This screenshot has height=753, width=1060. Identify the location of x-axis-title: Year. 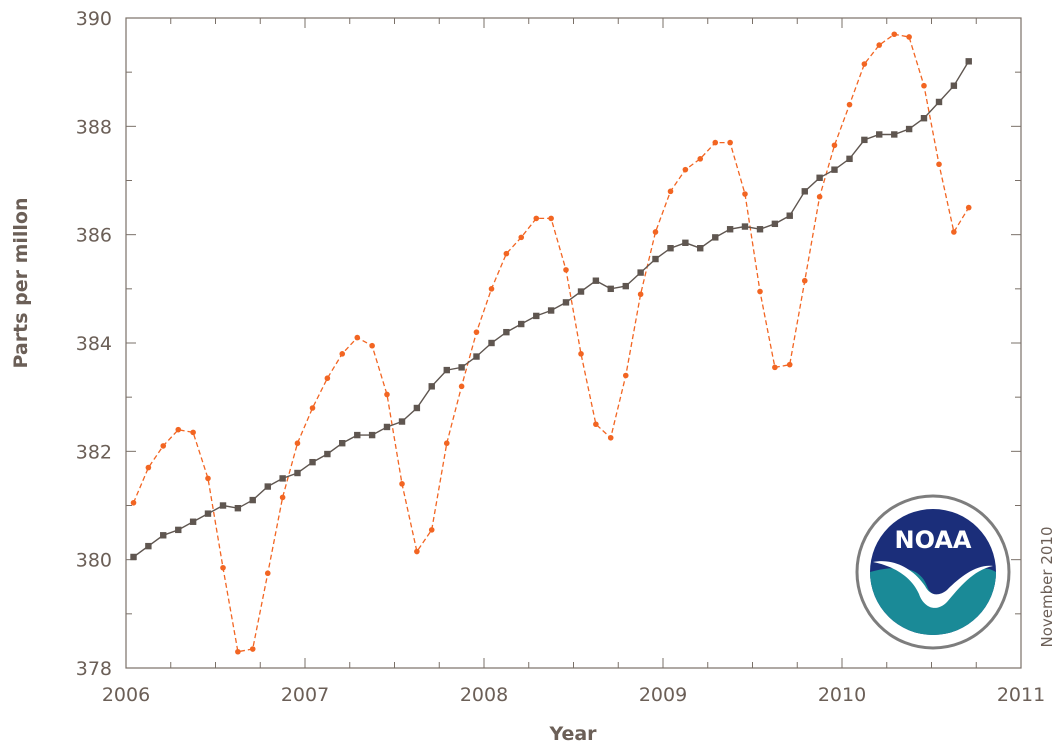
(572, 734).